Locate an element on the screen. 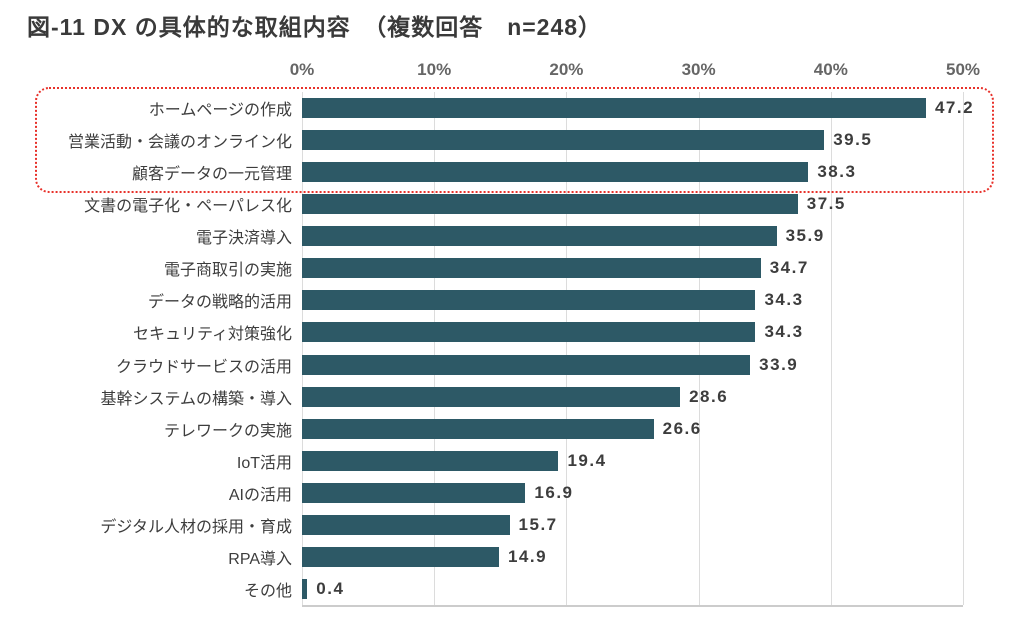 Image resolution: width=1024 pixels, height=623 pixels. category-label: デジタル人材の採用・育成 is located at coordinates (196, 527).